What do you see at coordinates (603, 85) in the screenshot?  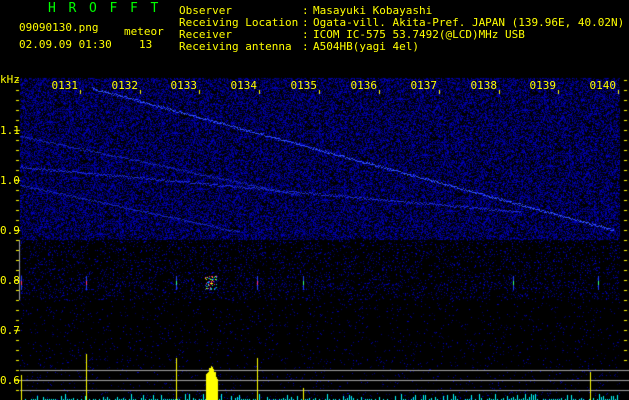 I see `time-label: 0140` at bounding box center [603, 85].